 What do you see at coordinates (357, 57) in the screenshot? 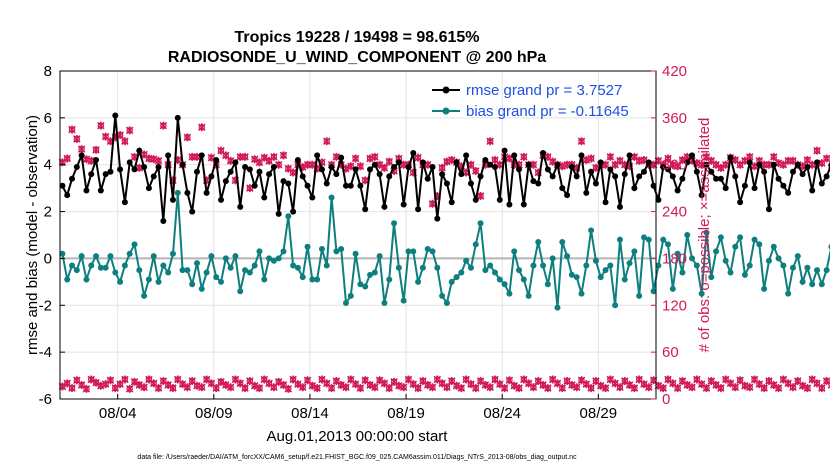
I see `chart-title-line2: RADIOSONDE_U_WIND_COMPONENT @ 200 hPa` at bounding box center [357, 57].